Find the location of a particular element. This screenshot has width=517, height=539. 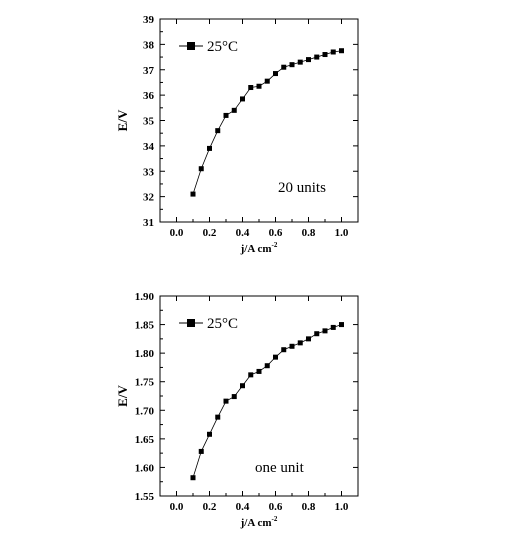

y-tick-label: 1.80 is located at coordinates (145, 354).